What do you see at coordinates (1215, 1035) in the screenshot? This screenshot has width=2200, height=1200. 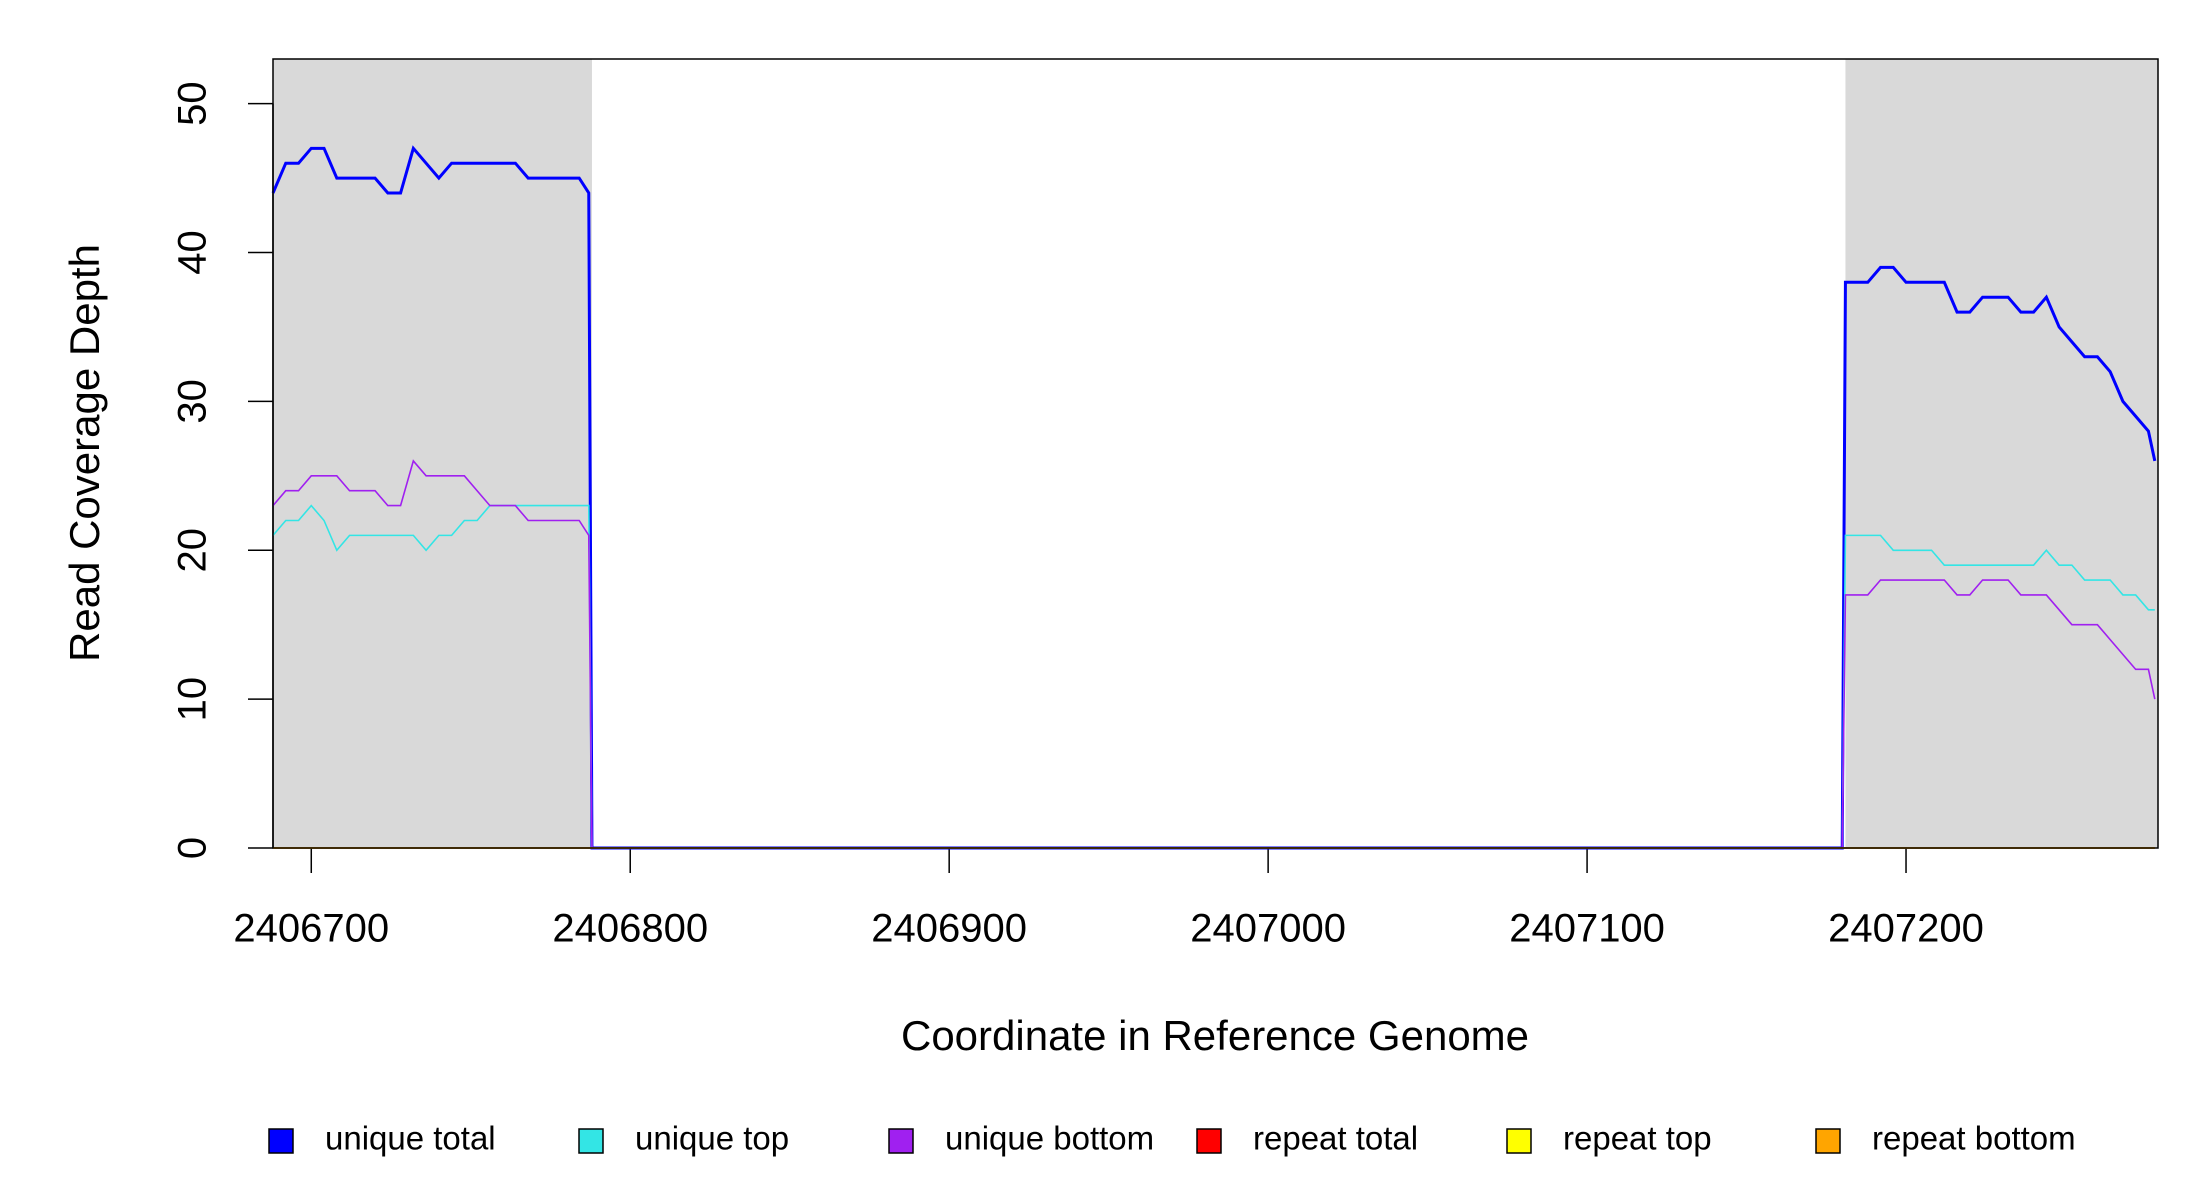 I see `x-axis-title: Coordinate in Reference Genome` at bounding box center [1215, 1035].